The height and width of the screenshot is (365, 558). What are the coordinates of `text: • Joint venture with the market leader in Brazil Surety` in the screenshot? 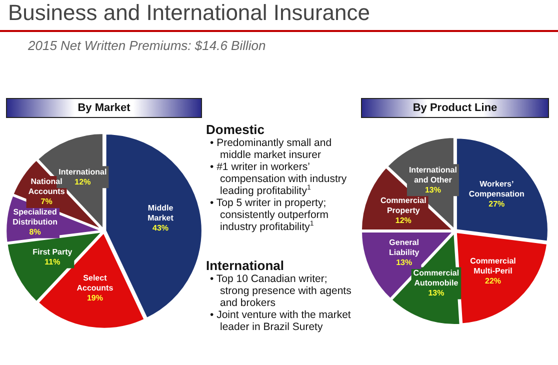 It's located at (281, 321).